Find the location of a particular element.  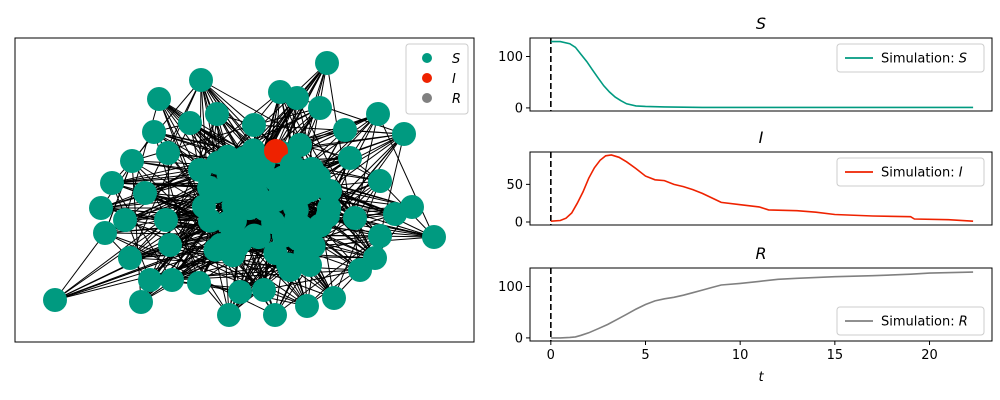

panel-title-s: S is located at coordinates (761, 23).